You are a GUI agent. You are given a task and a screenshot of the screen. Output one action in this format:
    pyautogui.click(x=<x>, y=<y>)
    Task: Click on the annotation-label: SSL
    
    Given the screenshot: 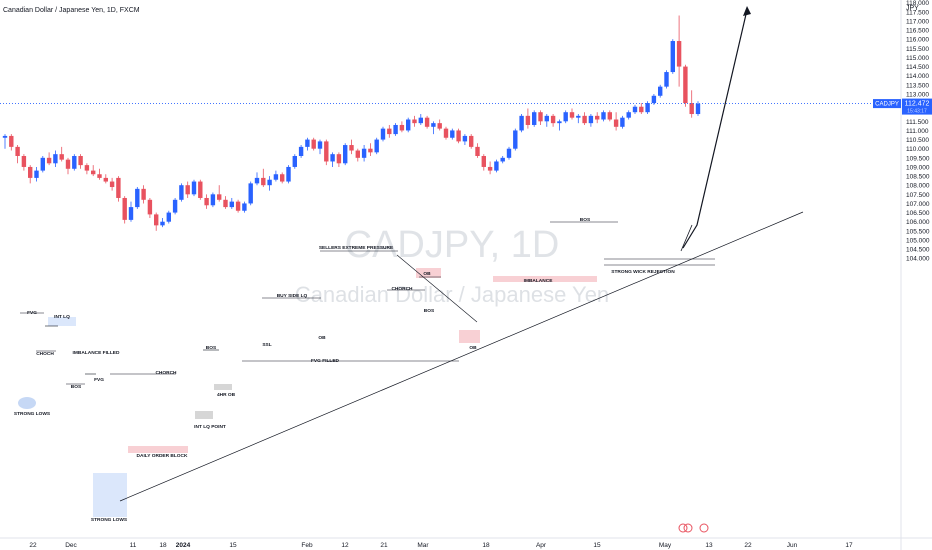 What is the action you would take?
    pyautogui.click(x=266, y=345)
    